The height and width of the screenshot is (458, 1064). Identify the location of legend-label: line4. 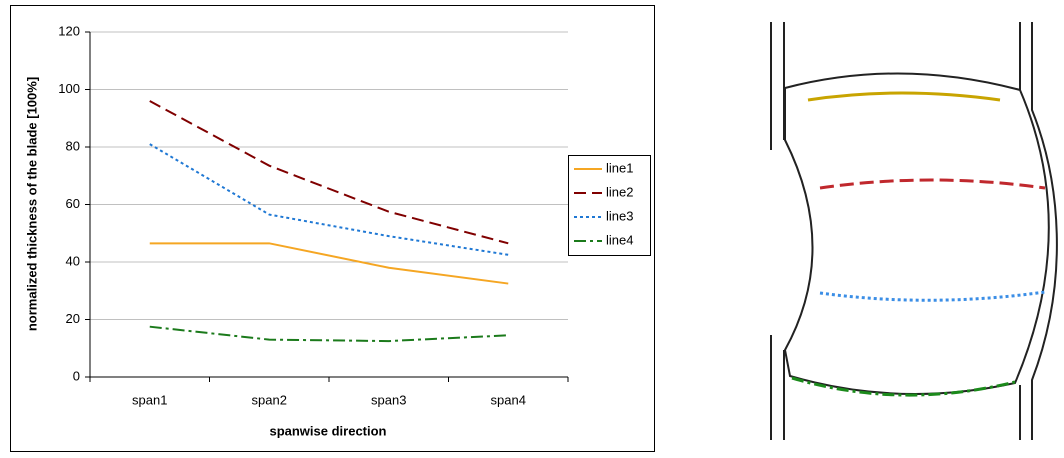
(619, 239).